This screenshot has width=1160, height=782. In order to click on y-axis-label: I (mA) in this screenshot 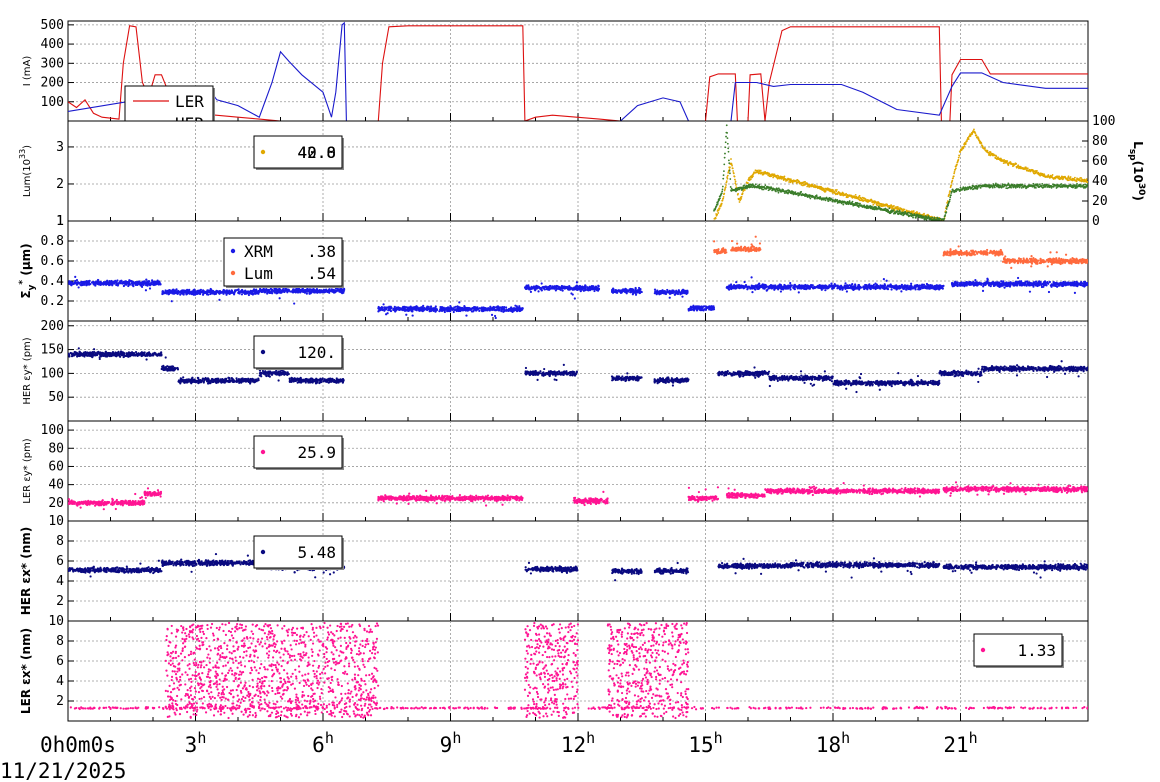, I will do `click(27, 71)`.